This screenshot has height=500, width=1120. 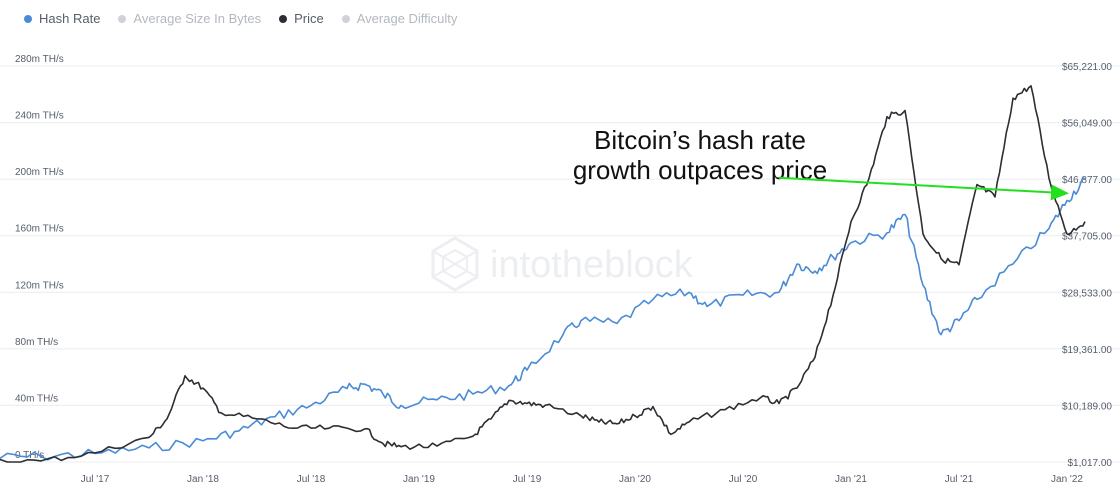 I want to click on legend-item-average-size: Average Size In Bytes, so click(x=189, y=18).